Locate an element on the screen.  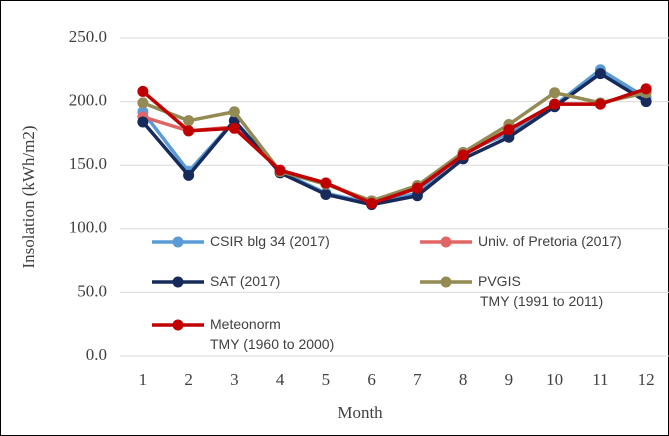
legend-label: CSIR blg 34 (2017) is located at coordinates (270, 241).